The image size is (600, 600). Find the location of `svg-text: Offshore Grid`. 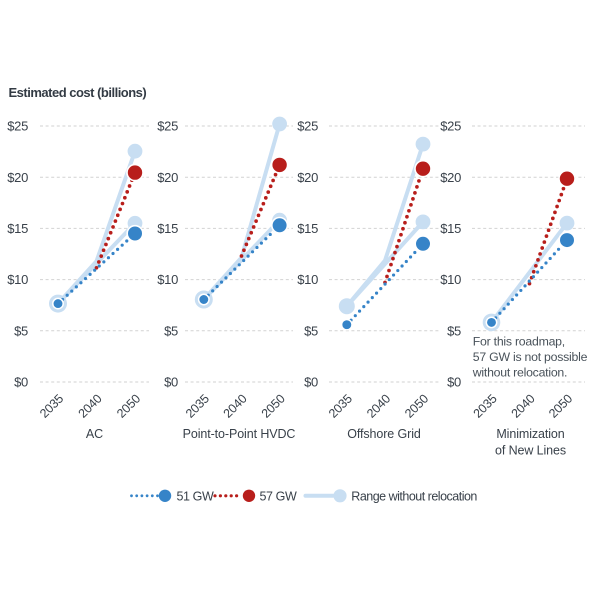

svg-text: Offshore Grid is located at coordinates (384, 434).